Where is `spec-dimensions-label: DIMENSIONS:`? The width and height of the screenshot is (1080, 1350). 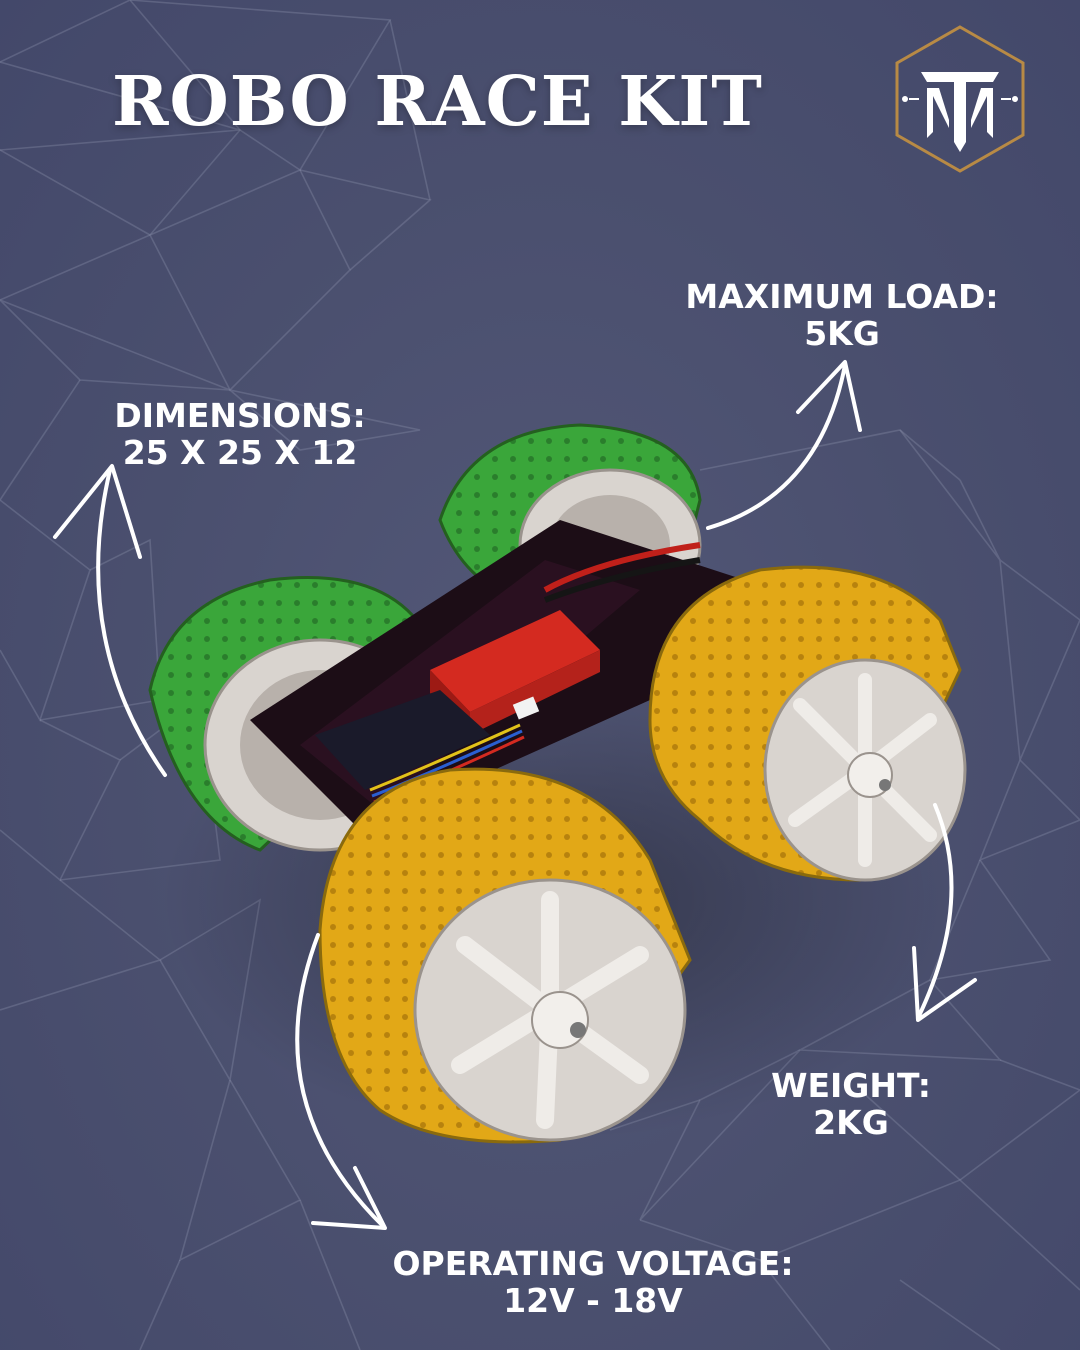
spec-dimensions-label: DIMENSIONS: is located at coordinates (240, 415).